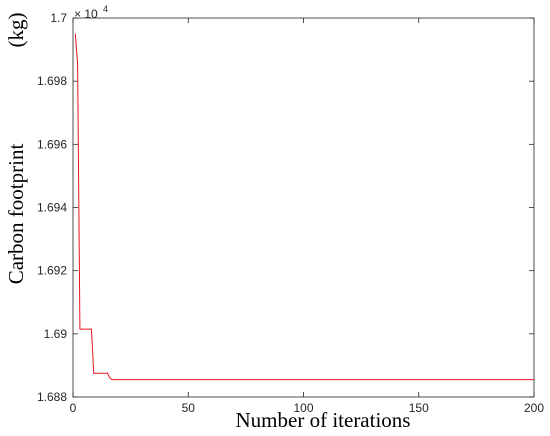 Image resolution: width=550 pixels, height=436 pixels. What do you see at coordinates (419, 408) in the screenshot?
I see `x-tick-label: 150` at bounding box center [419, 408].